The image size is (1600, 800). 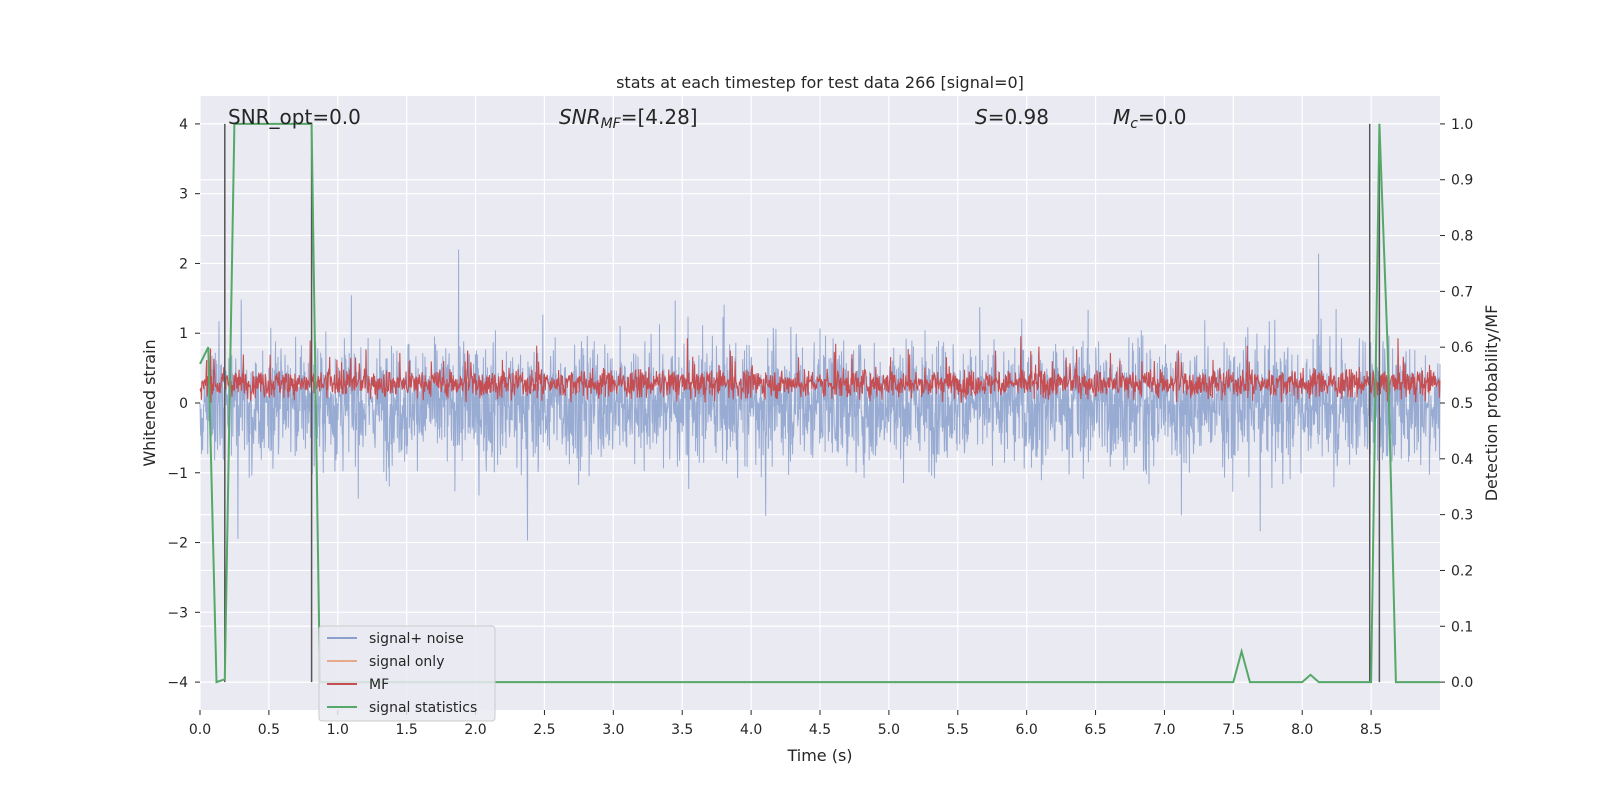 What do you see at coordinates (611, 124) in the screenshot?
I see `annotation-snr-mf-sub: MF` at bounding box center [611, 124].